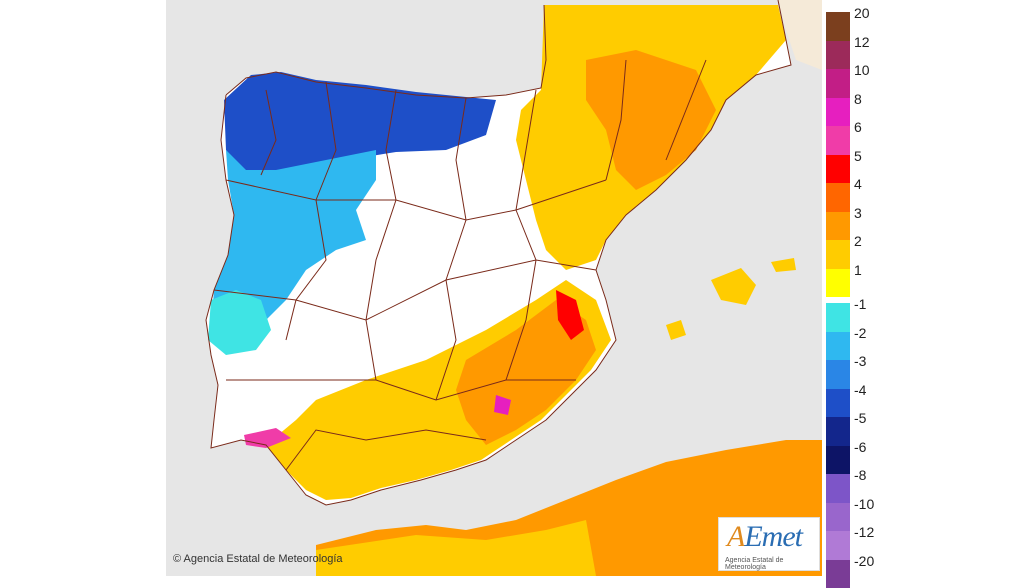  Describe the element at coordinates (860, 390) in the screenshot. I see `legend-label: -4` at that location.